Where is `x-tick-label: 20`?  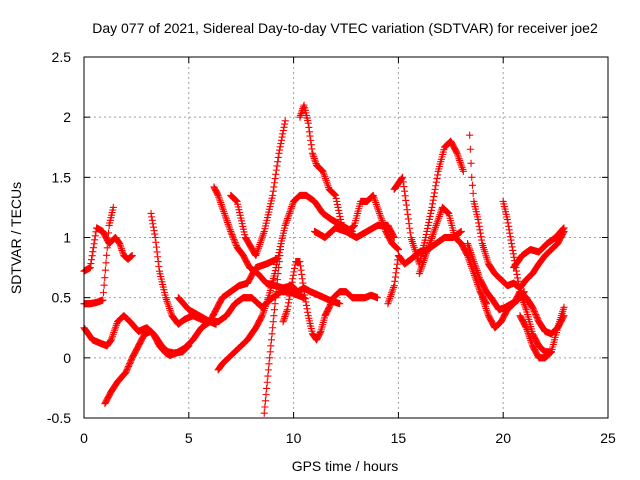
x-tick-label: 20 is located at coordinates (503, 438).